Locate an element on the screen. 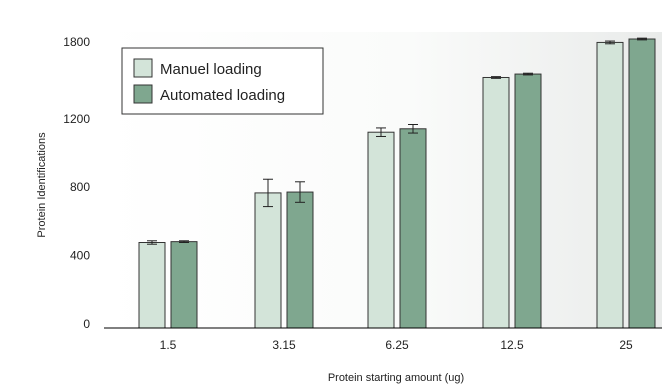 This screenshot has height=390, width=662. y-tick-labels: 0 400 800 1200 1800 is located at coordinates (76, 183).